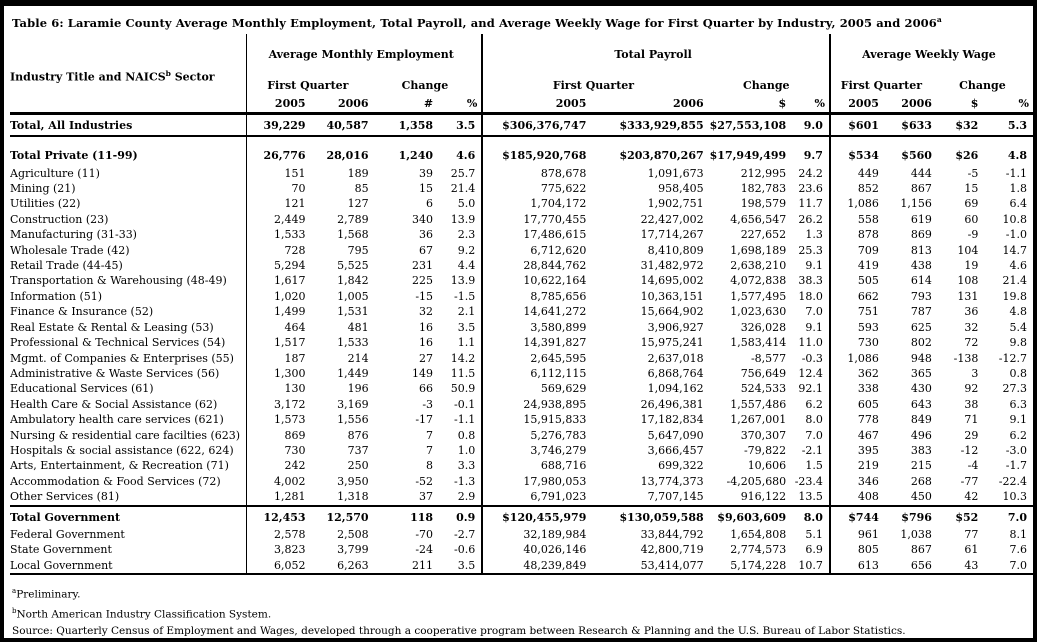  I want to click on value-cell: 813, so click(921, 250).